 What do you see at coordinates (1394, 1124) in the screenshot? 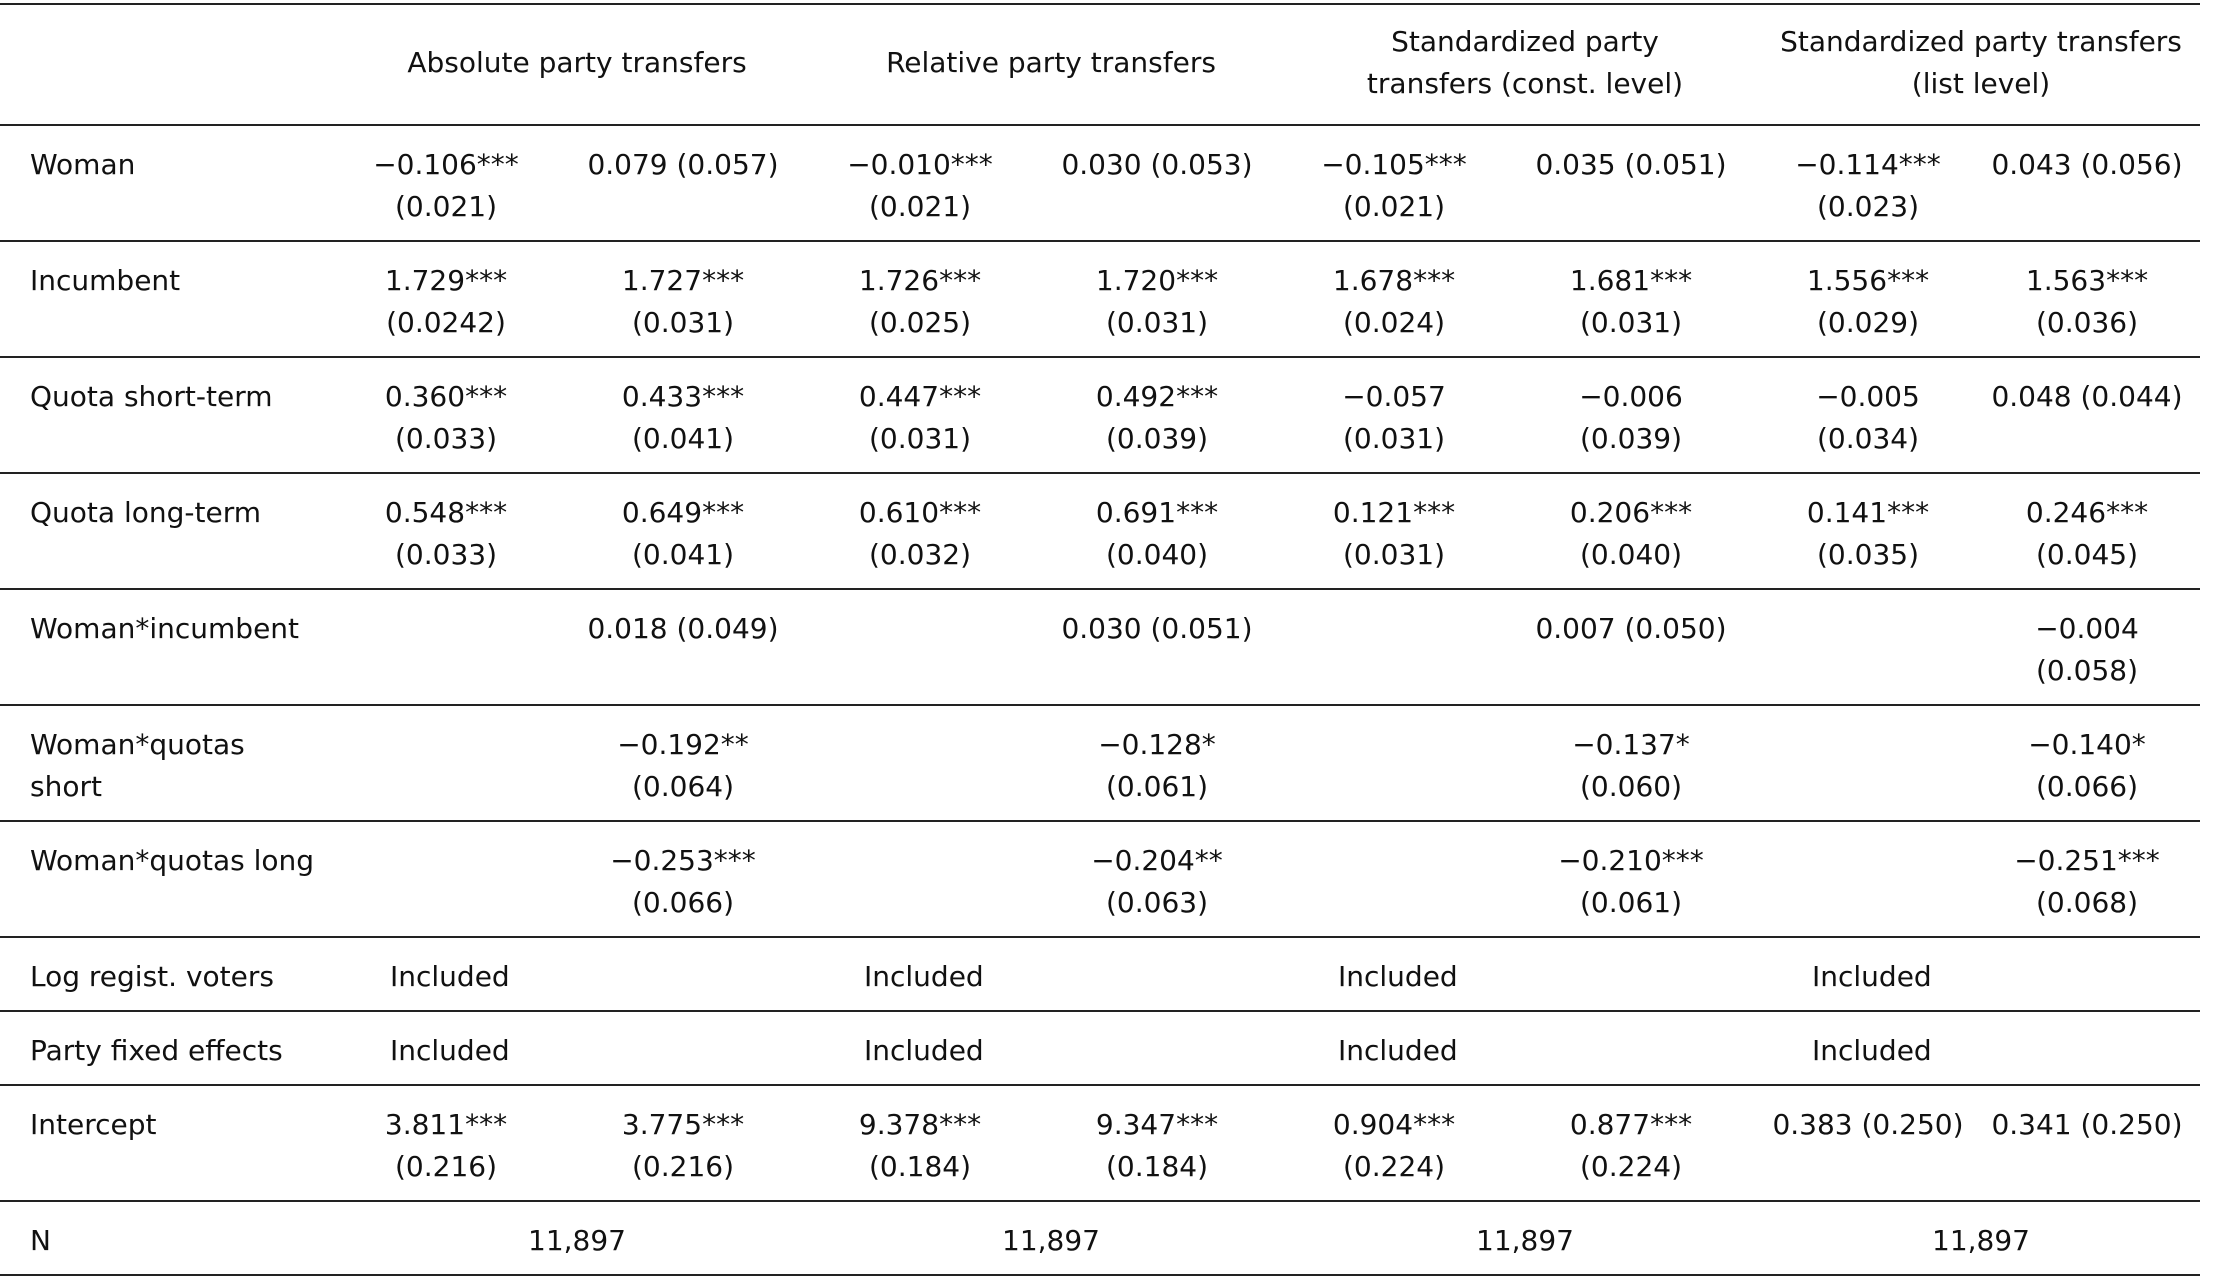
I see `cell-text: 0.904***` at bounding box center [1394, 1124].